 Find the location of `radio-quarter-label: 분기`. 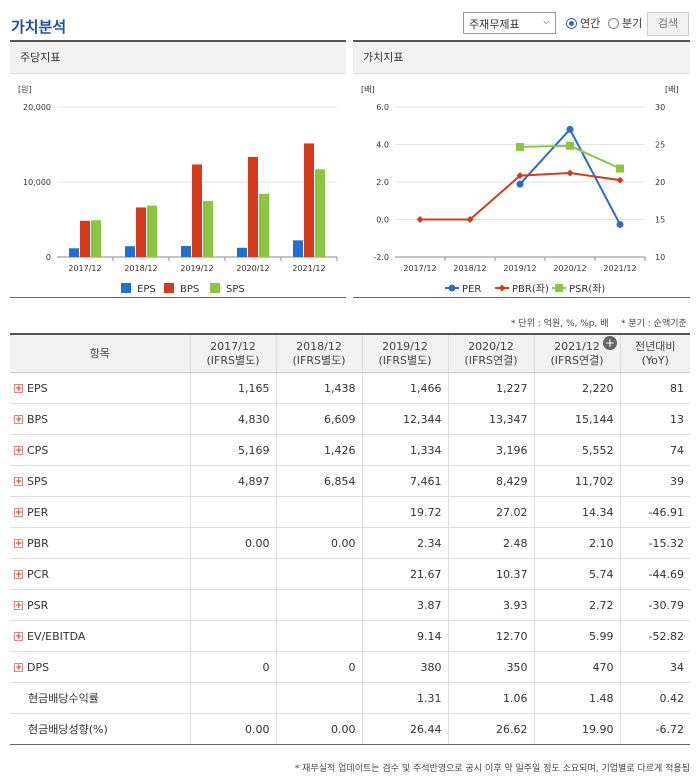

radio-quarter-label: 분기 is located at coordinates (632, 23).